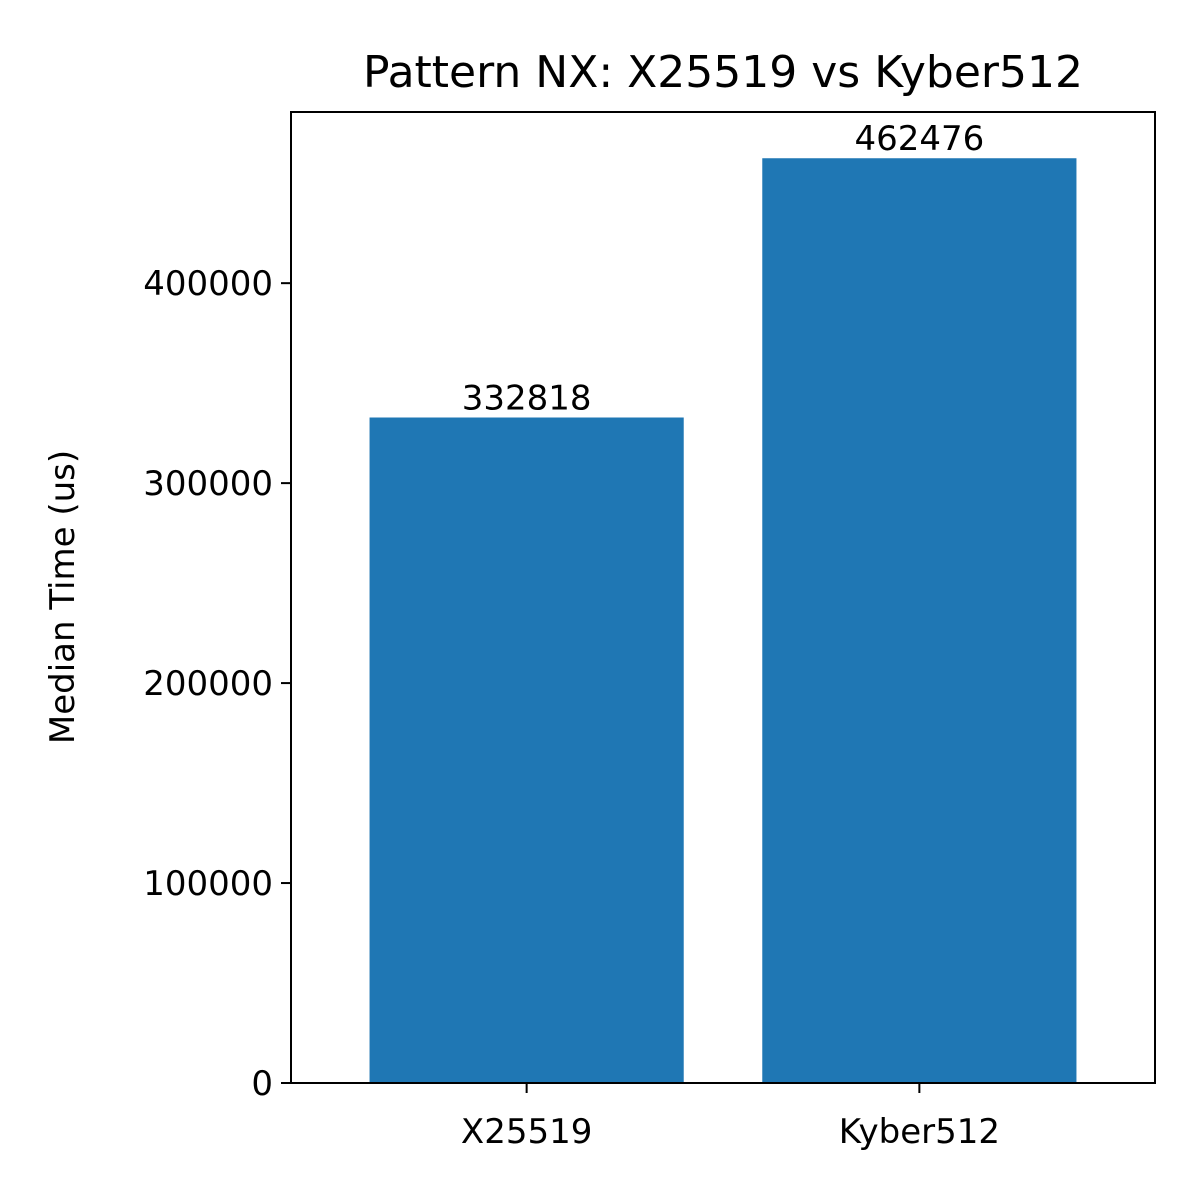  Describe the element at coordinates (526, 1132) in the screenshot. I see `x-tick-label: X25519` at that location.